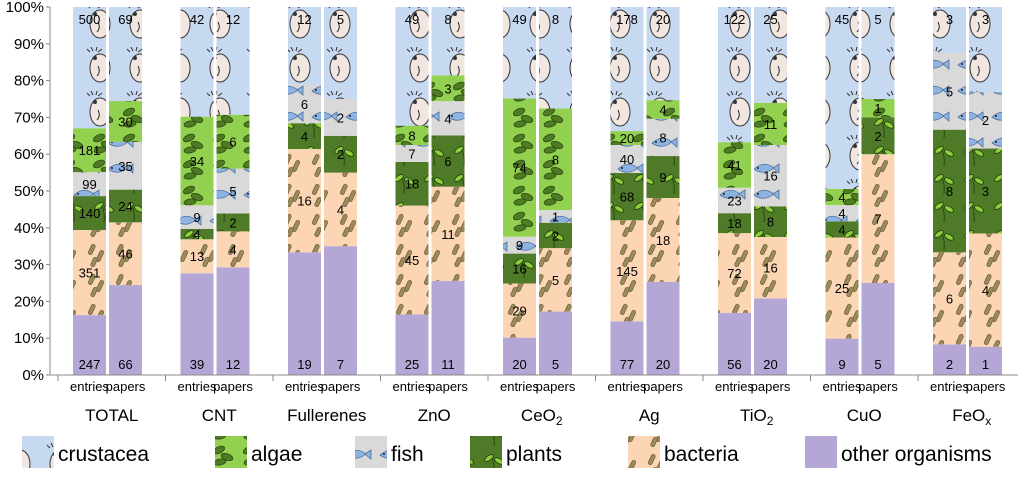 This screenshot has height=477, width=1024. I want to click on group-ceo2, so click(537, 191).